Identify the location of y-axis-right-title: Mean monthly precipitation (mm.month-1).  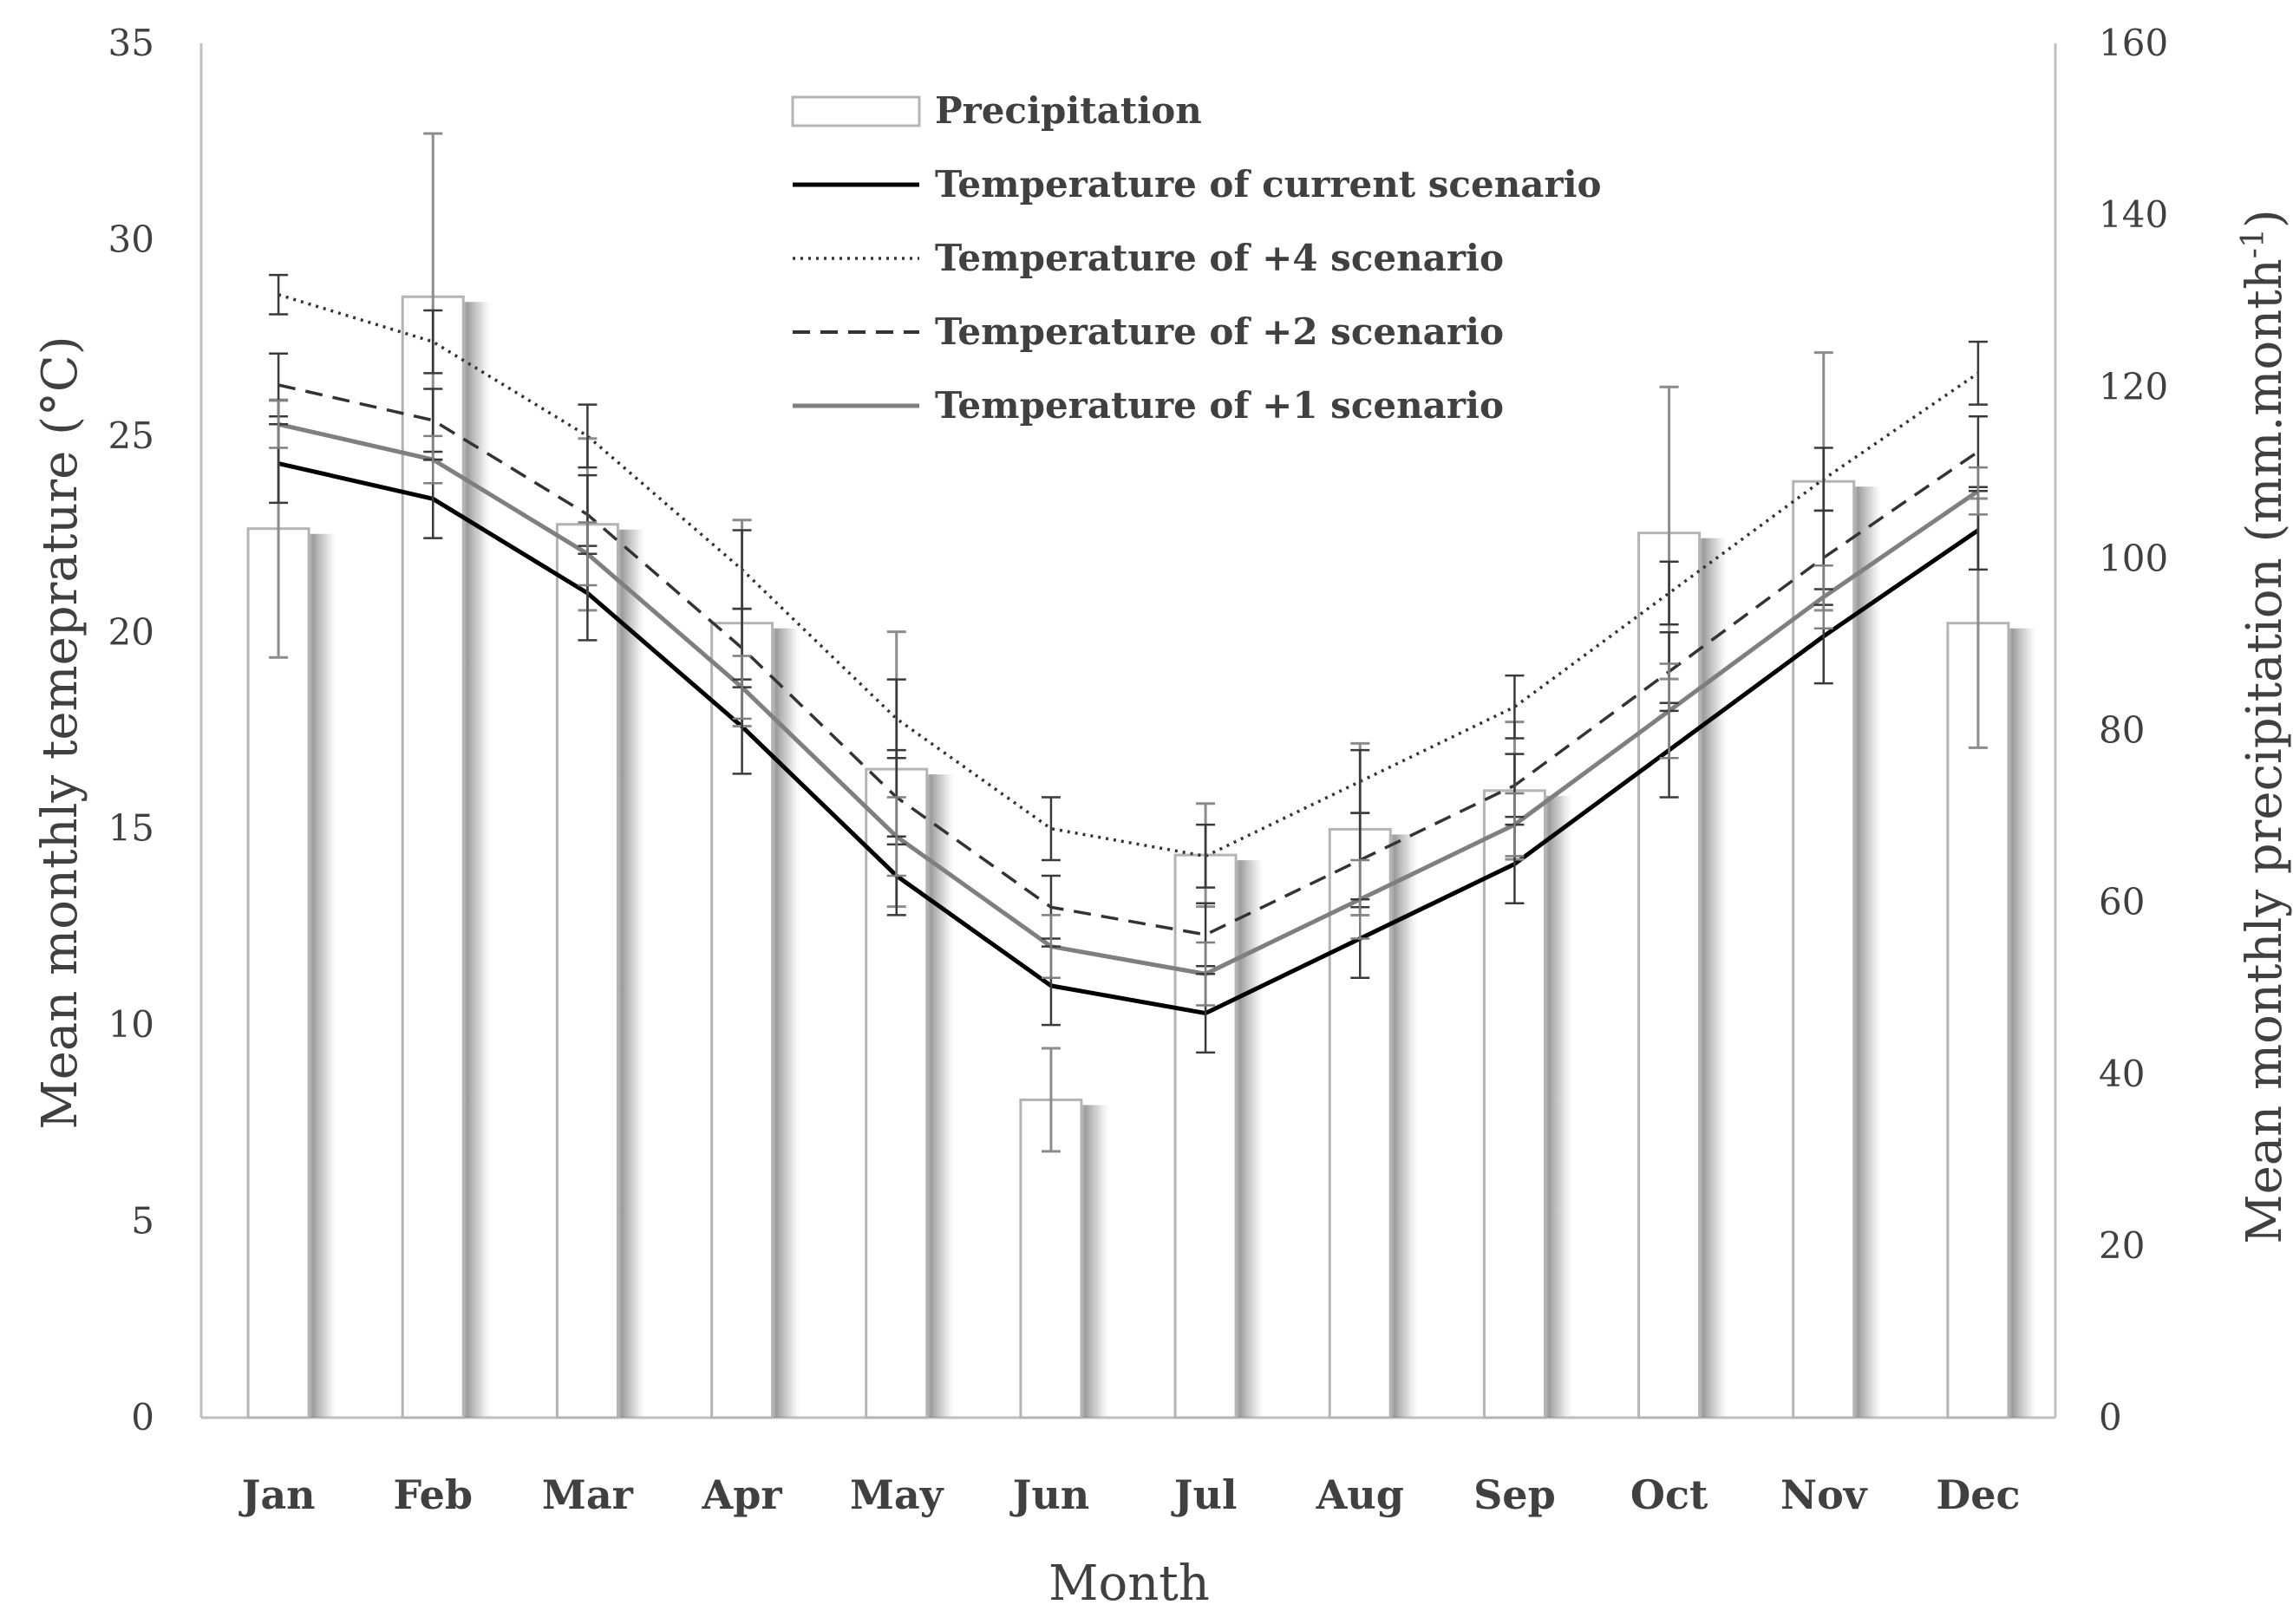
(2264, 726).